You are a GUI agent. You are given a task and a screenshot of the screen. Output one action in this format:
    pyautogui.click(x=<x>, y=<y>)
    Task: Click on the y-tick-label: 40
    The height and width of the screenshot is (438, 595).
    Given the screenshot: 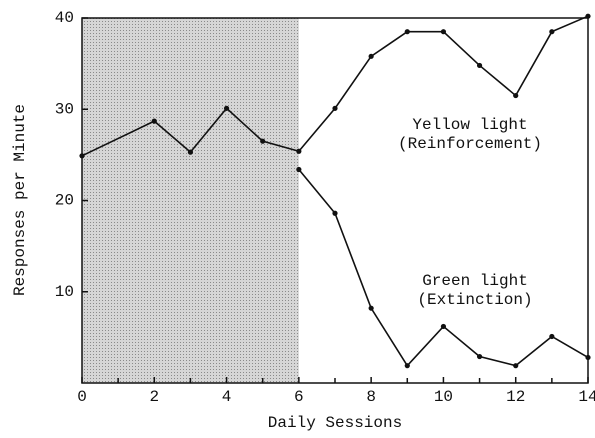 What is the action you would take?
    pyautogui.click(x=64, y=18)
    